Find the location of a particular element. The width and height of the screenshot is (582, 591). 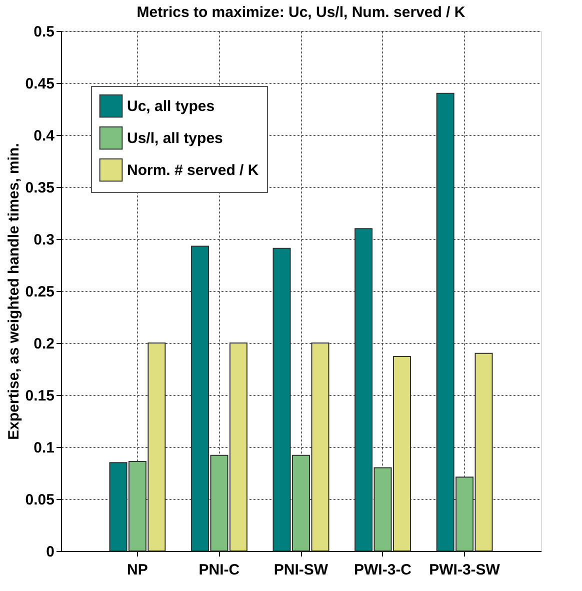

legend-label: Us/l, all types is located at coordinates (175, 138).